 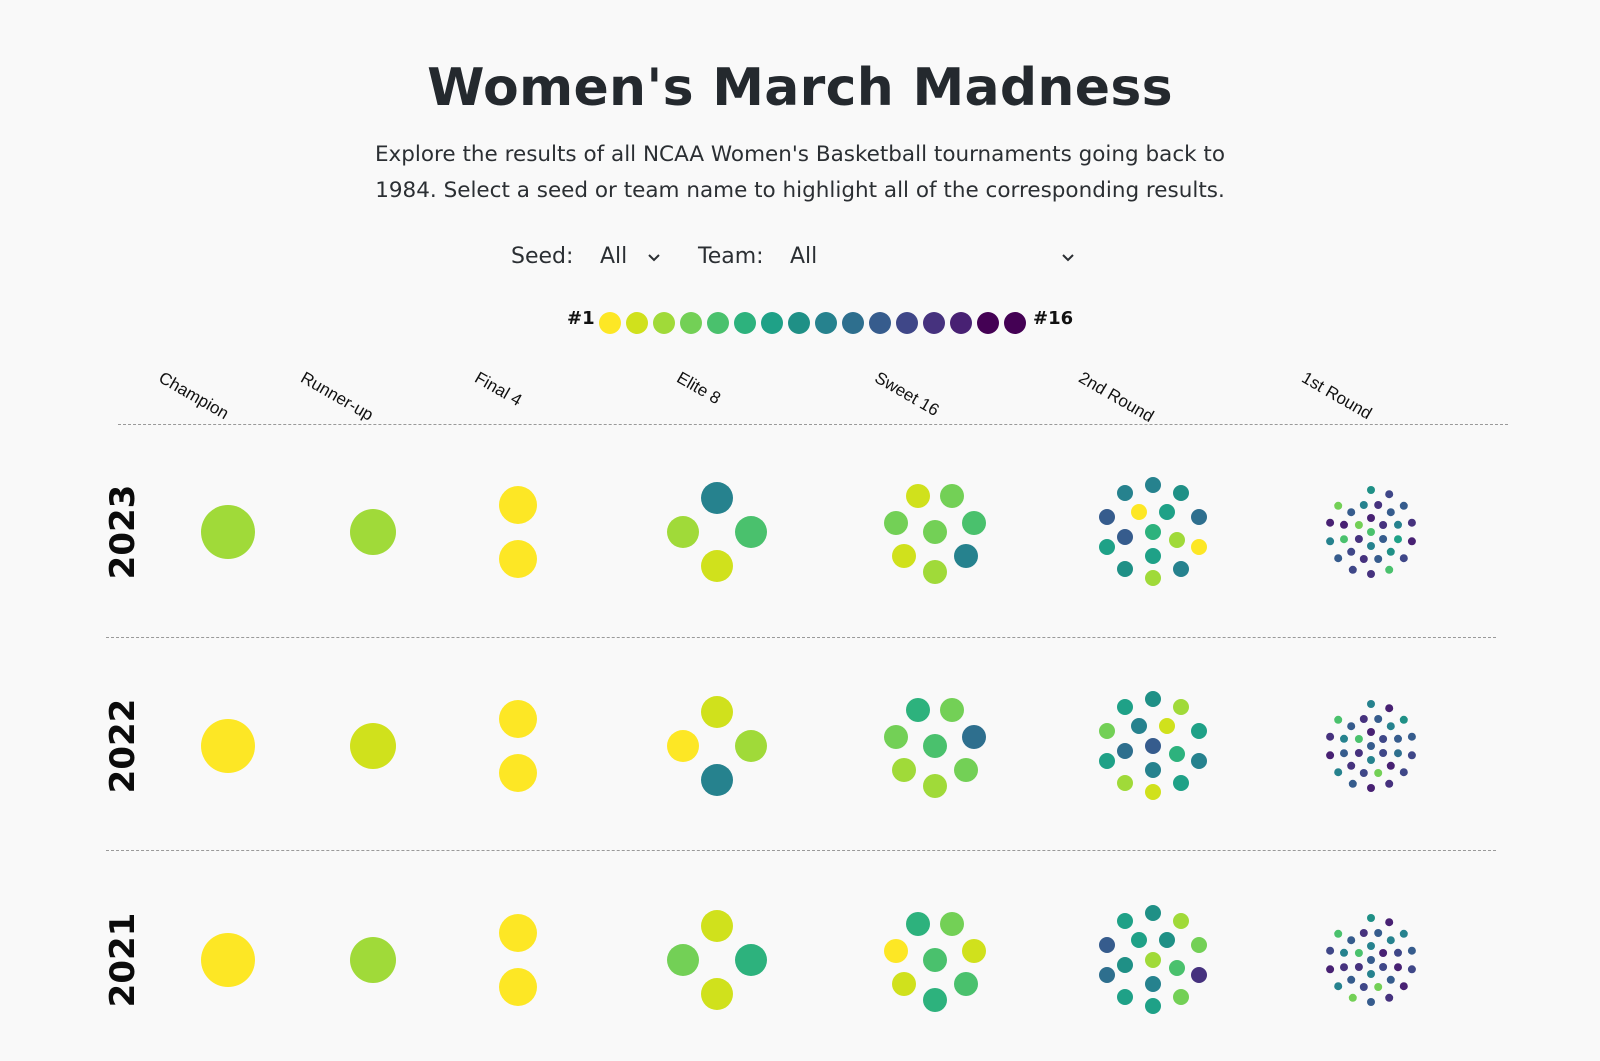 I want to click on legend-seed-8-dot, so click(x=799, y=323).